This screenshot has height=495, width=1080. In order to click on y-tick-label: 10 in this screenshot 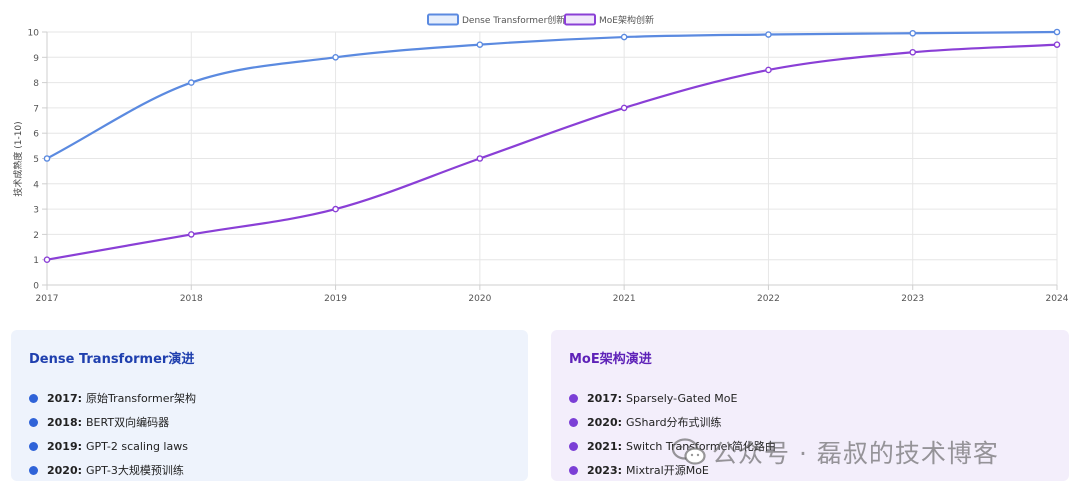, I will do `click(34, 34)`.